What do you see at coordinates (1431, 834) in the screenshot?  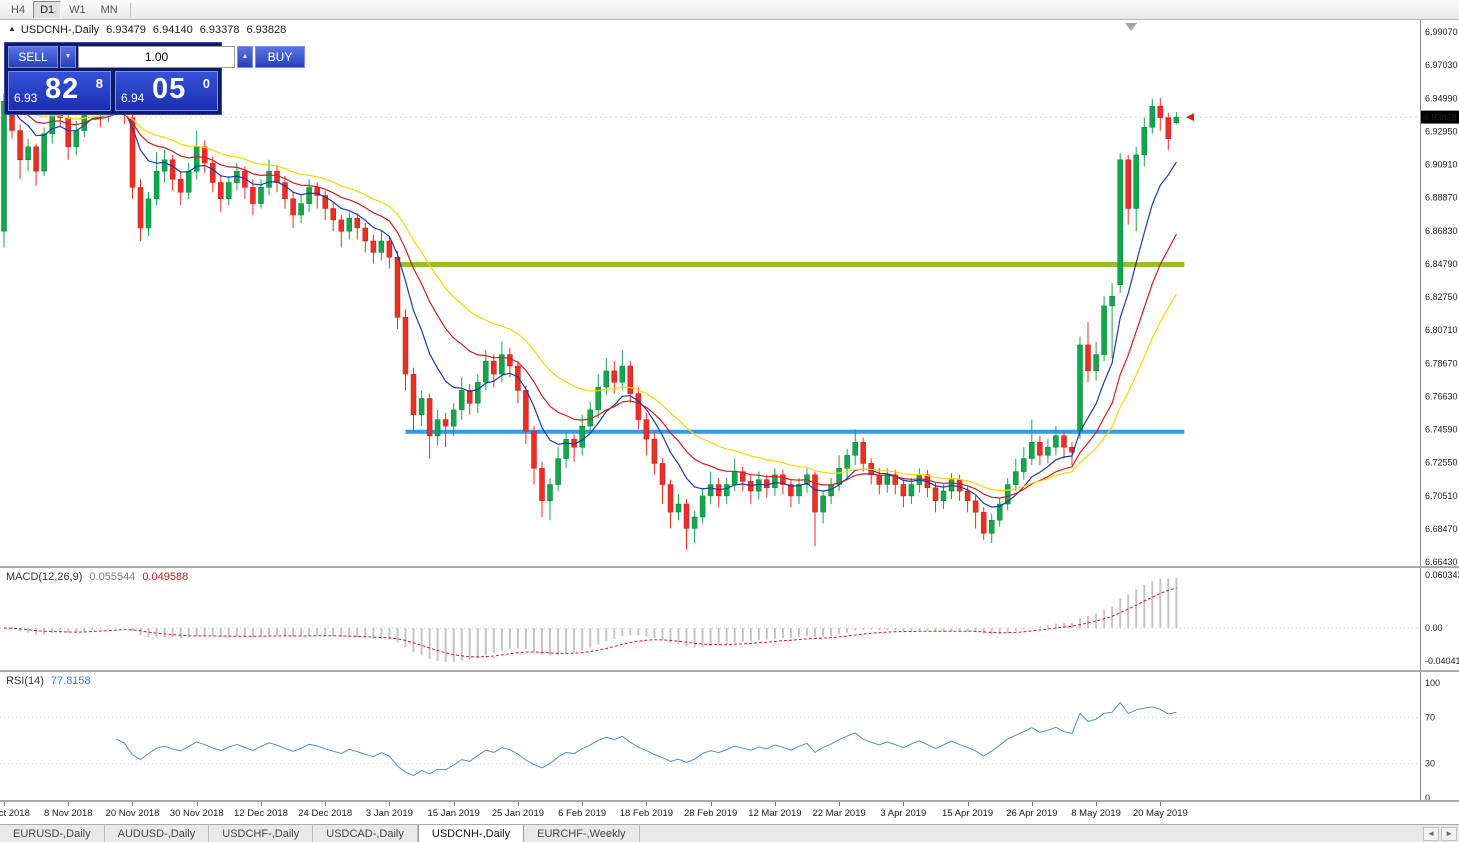 I see `tab-scroll-left-icon: ◄` at bounding box center [1431, 834].